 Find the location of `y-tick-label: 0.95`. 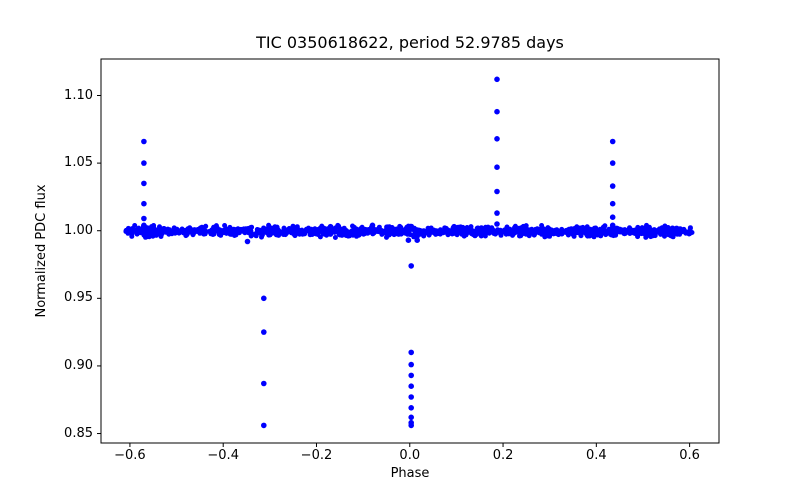

y-tick-label: 0.95 is located at coordinates (78, 298).